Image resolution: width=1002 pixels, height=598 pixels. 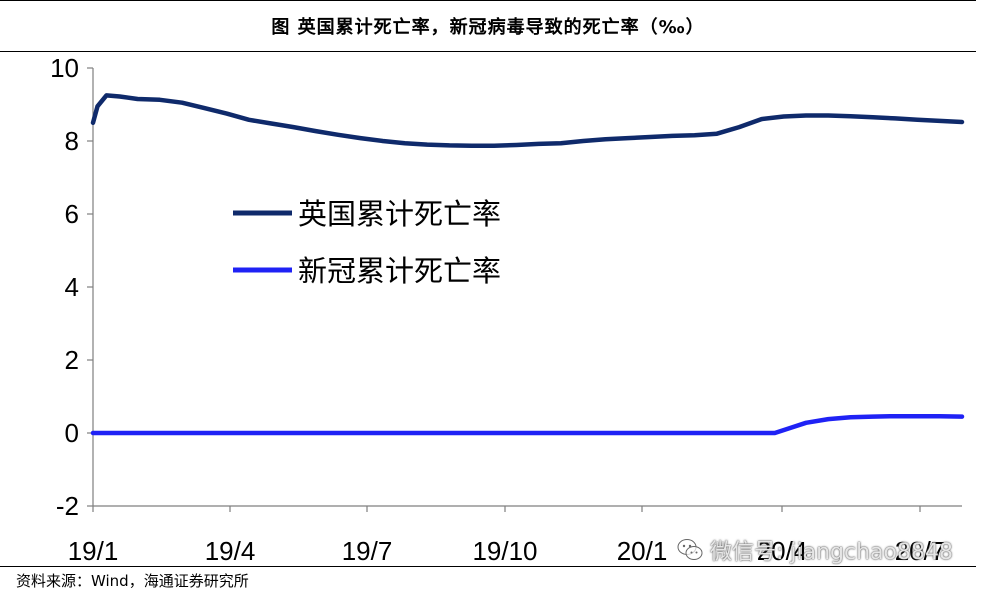 What do you see at coordinates (72, 433) in the screenshot?
I see `y-tick-label: 0` at bounding box center [72, 433].